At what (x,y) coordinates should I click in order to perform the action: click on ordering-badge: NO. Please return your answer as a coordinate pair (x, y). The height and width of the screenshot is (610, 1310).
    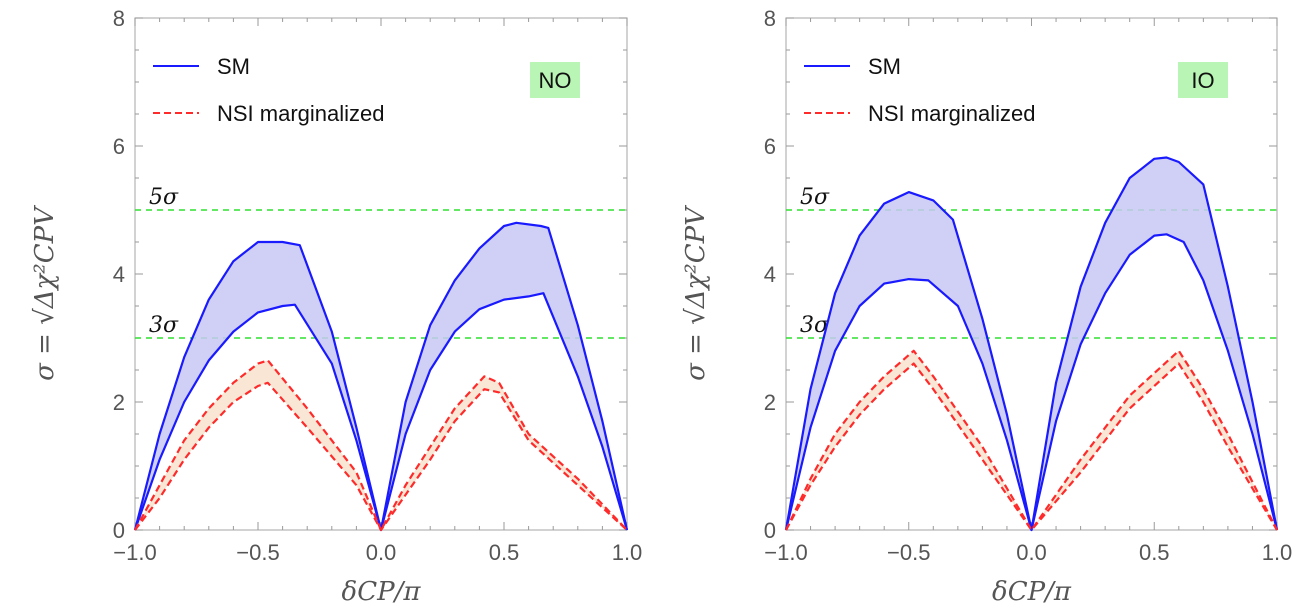
    Looking at the image, I should click on (555, 80).